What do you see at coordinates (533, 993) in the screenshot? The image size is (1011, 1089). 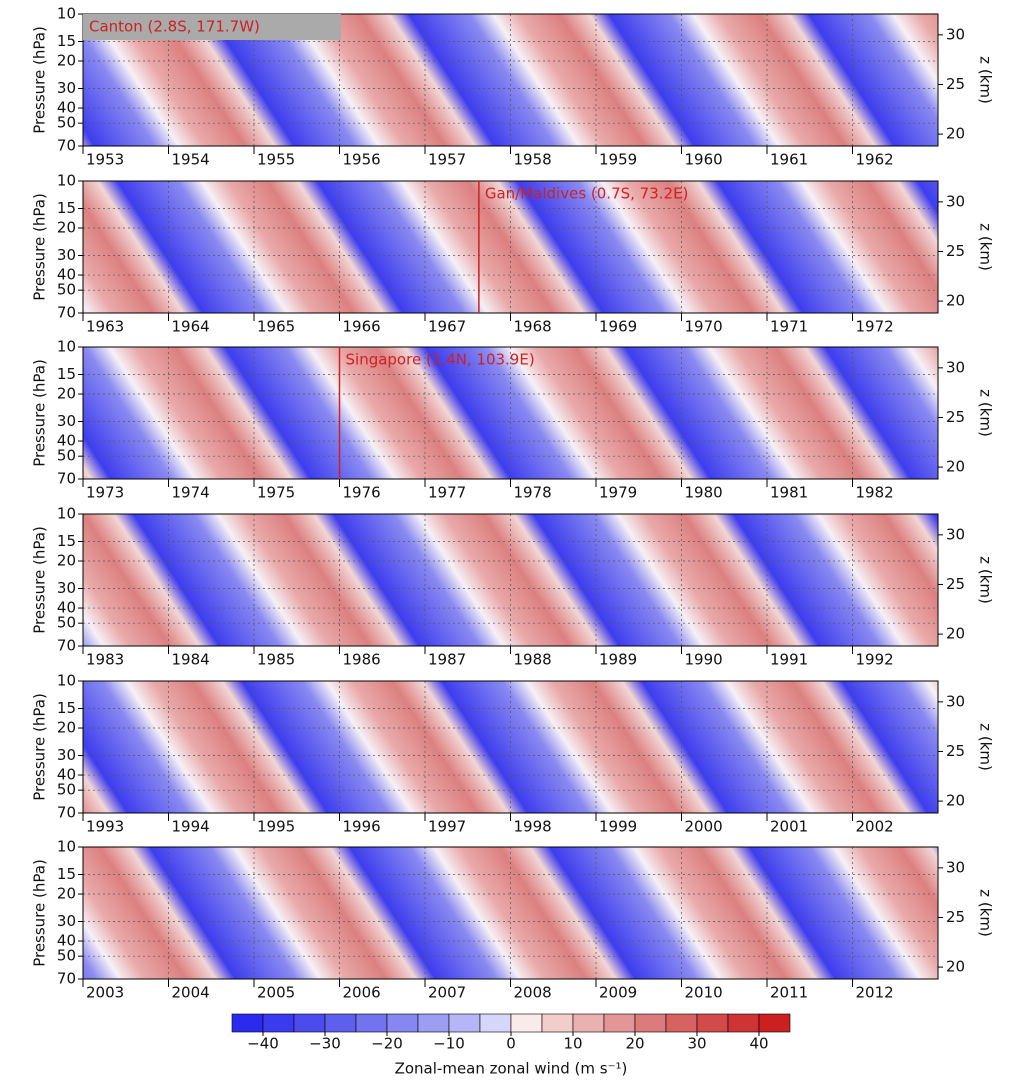 I see `x-tick-label: 2008` at bounding box center [533, 993].